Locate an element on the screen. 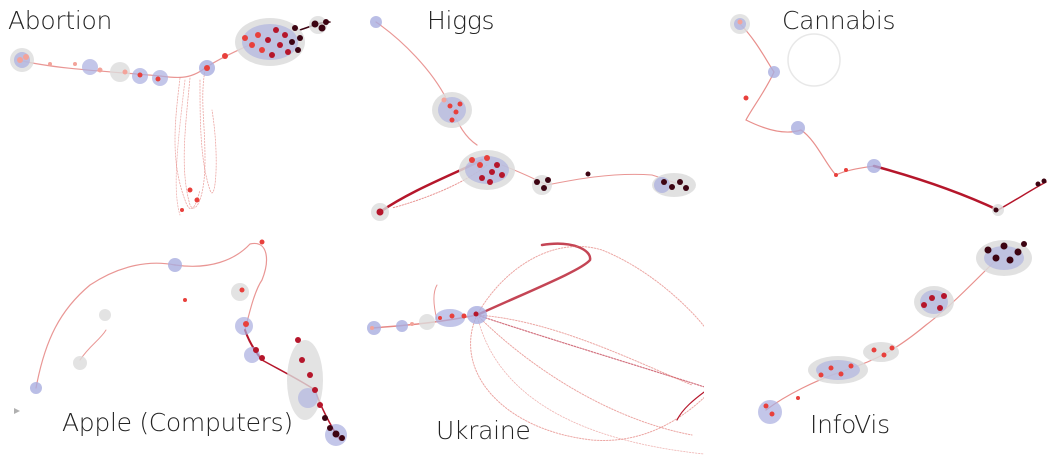  panel-title: Abortion is located at coordinates (60, 20).